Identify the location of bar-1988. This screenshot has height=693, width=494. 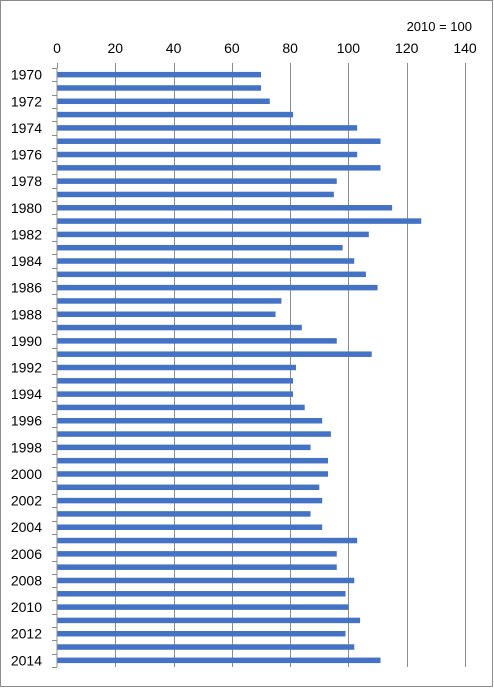
(166, 314).